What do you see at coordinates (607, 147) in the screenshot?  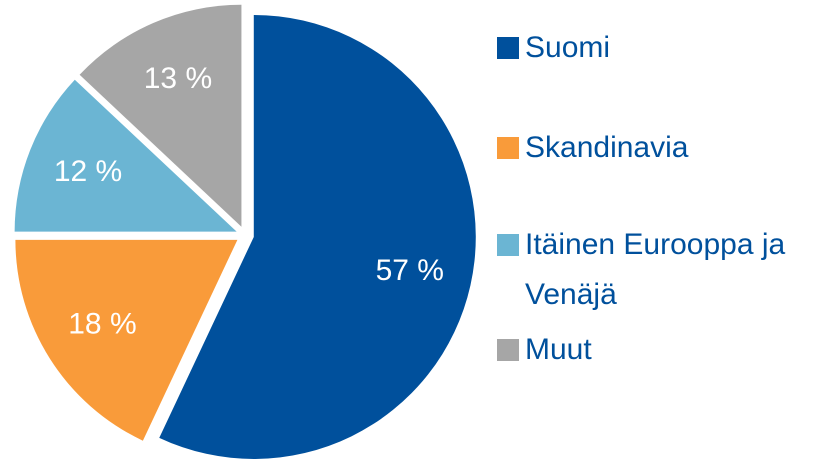 I see `legend-label: Skandinavia` at bounding box center [607, 147].